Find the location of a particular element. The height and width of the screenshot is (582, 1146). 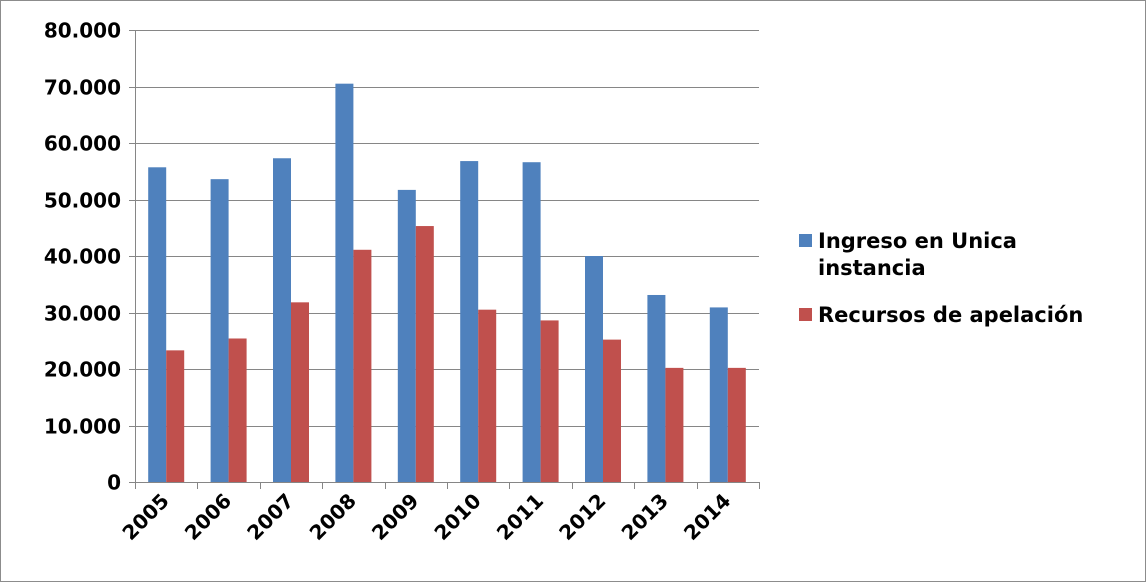

bar-recursos-2007 is located at coordinates (300, 392).